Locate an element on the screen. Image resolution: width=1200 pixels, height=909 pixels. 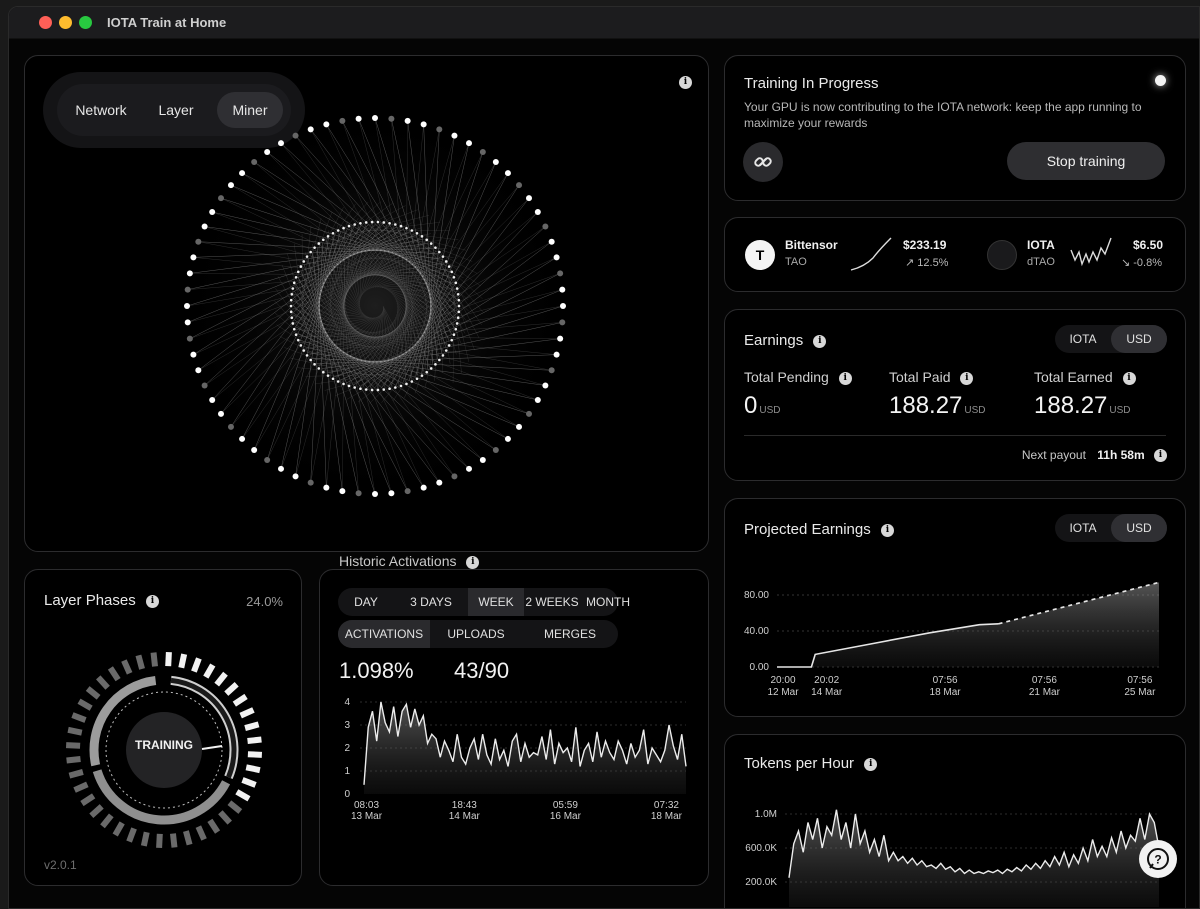
x-tick-label: 13 Mar is located at coordinates (367, 816).